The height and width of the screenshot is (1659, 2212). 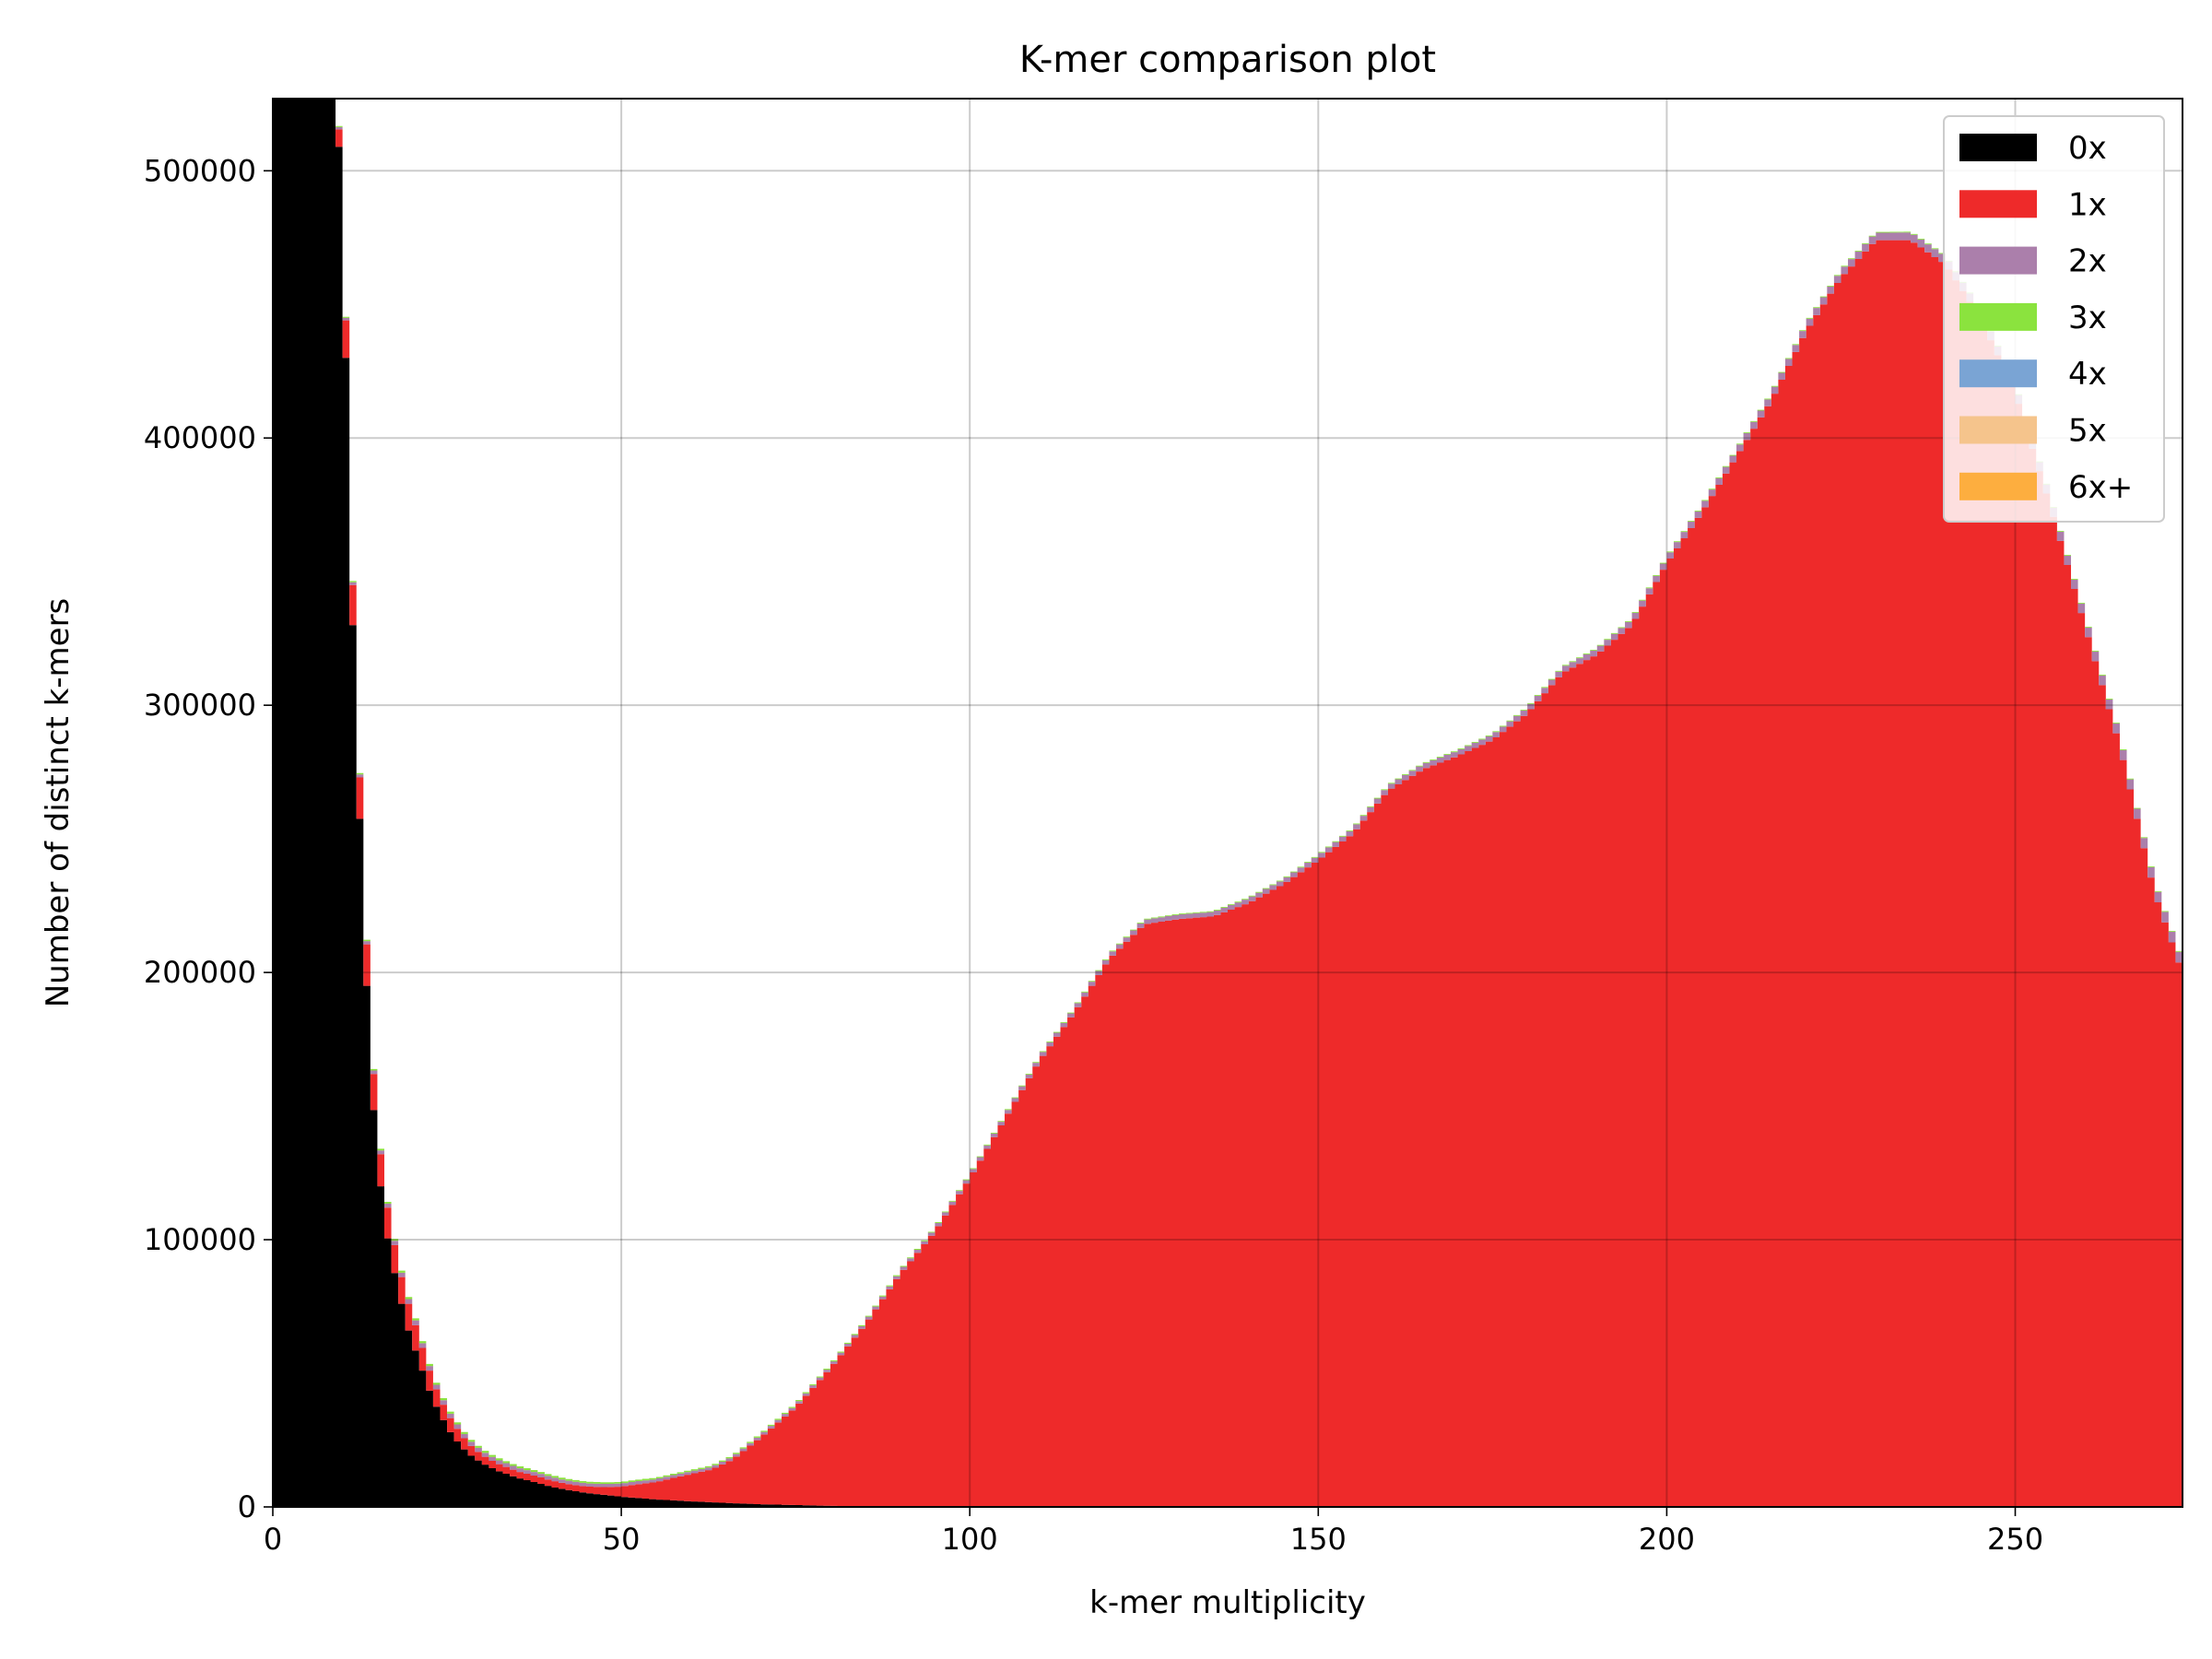 I want to click on y-tick-label: 500000, so click(x=200, y=170).